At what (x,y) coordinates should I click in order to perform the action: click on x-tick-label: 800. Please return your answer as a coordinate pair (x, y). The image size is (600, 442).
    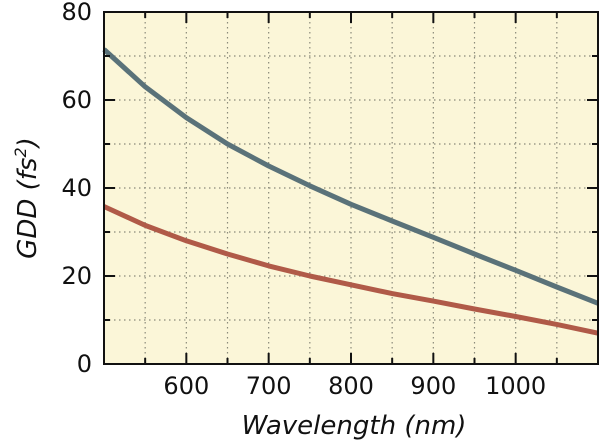
    Looking at the image, I should click on (351, 386).